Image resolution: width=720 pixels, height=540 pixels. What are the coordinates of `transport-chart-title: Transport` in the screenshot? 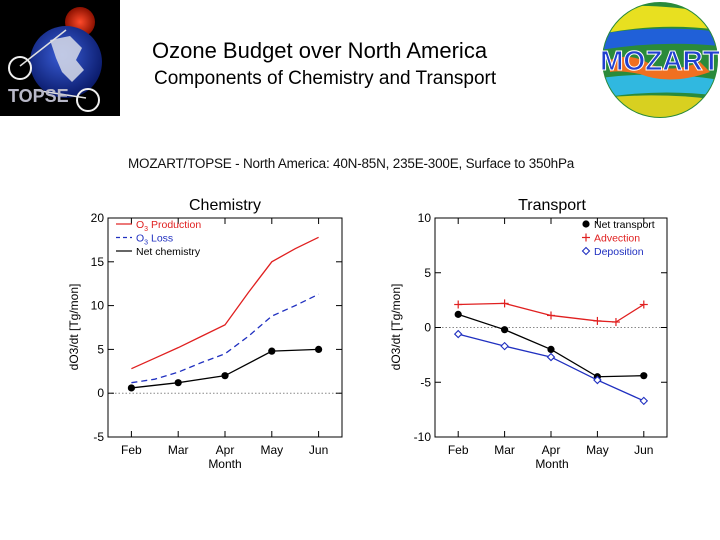 It's located at (552, 205).